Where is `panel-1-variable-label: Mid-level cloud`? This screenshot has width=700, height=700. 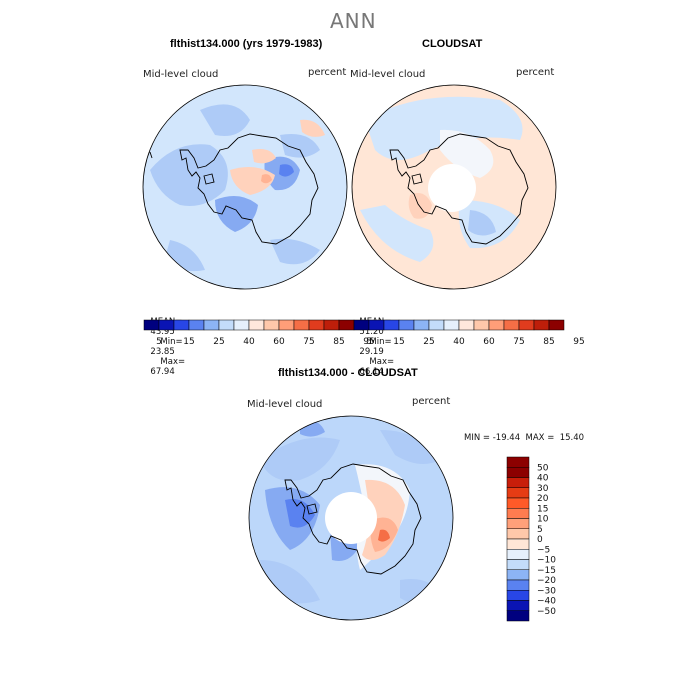
panel-1-variable-label: Mid-level cloud is located at coordinates (181, 74).